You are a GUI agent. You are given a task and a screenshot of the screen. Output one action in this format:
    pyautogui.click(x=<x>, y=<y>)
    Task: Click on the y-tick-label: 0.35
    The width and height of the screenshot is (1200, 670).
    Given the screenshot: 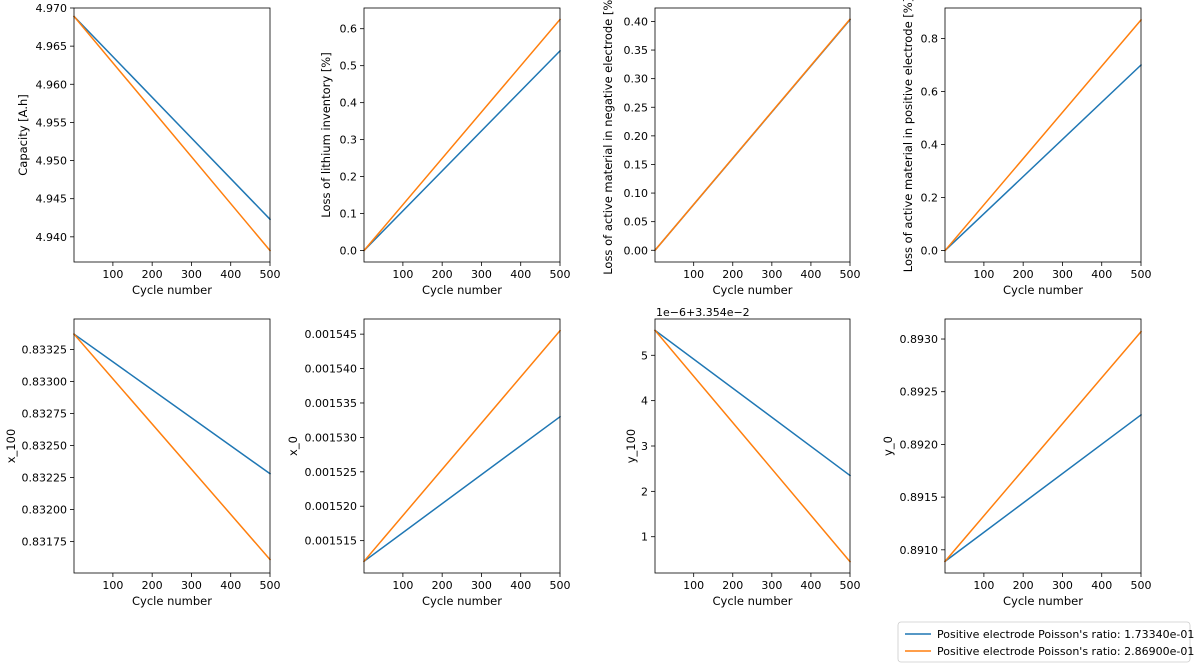 What is the action you would take?
    pyautogui.click(x=636, y=50)
    